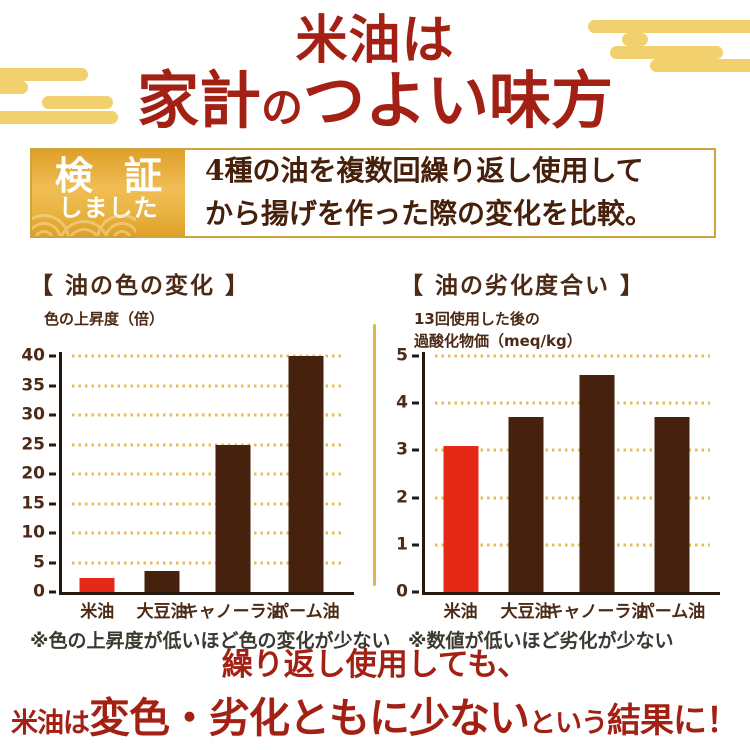 This screenshot has width=750, height=750. What do you see at coordinates (673, 720) in the screenshot?
I see `conclusion-segment: 結果に！` at bounding box center [673, 720].